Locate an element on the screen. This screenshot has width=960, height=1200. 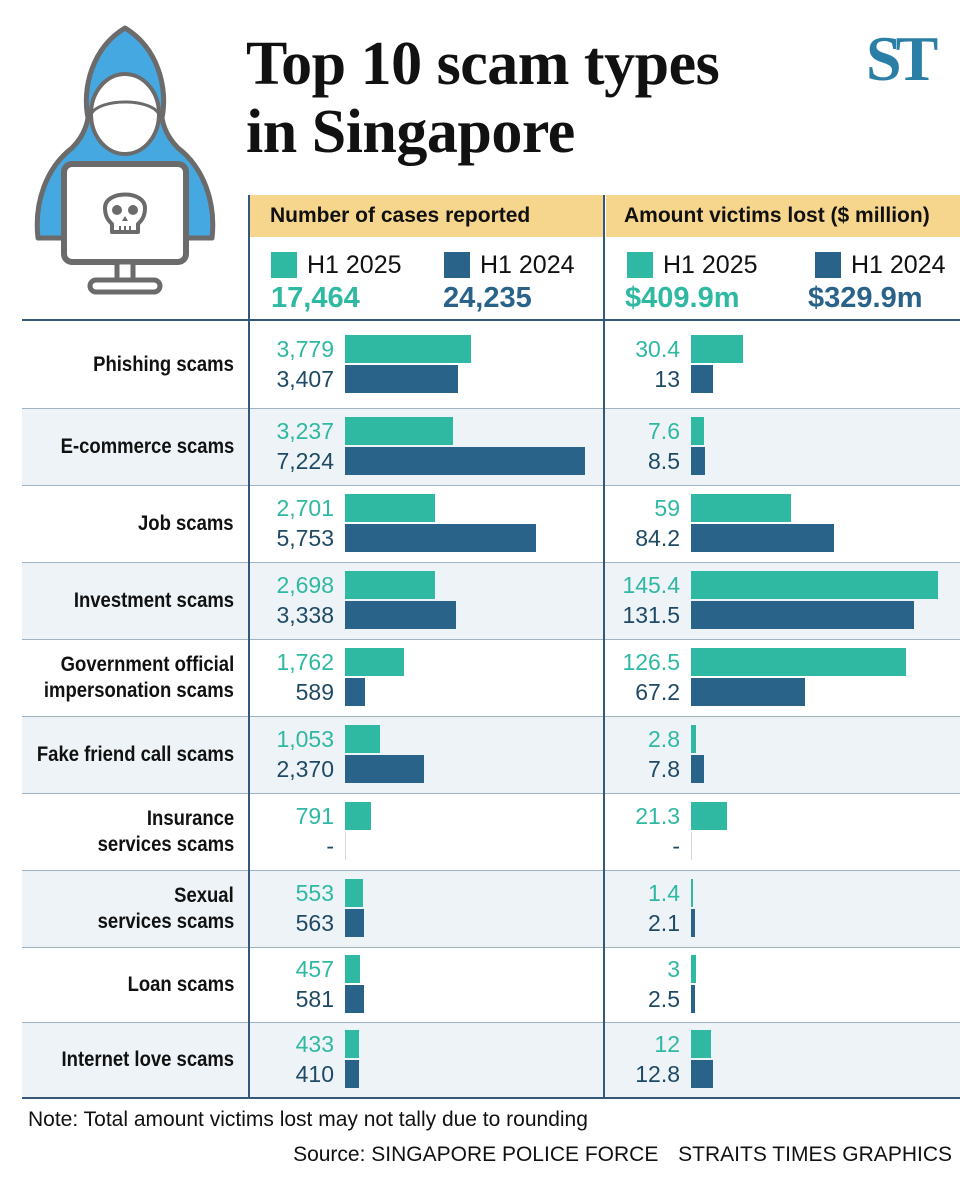
data-label: 410 is located at coordinates (314, 1073).